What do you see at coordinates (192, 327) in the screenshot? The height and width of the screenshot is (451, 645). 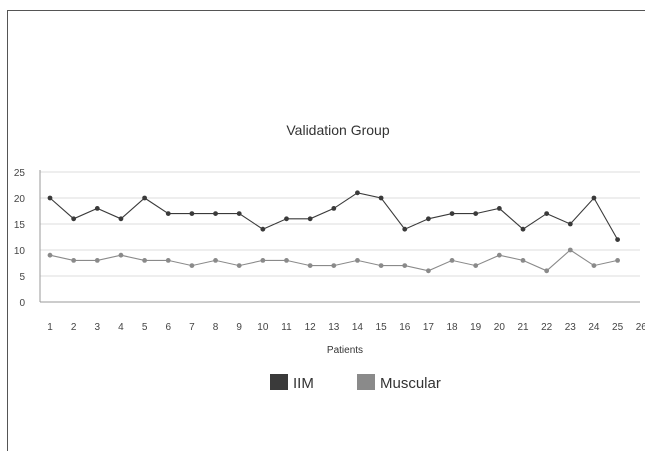 I see `x-tick-label: 7` at bounding box center [192, 327].